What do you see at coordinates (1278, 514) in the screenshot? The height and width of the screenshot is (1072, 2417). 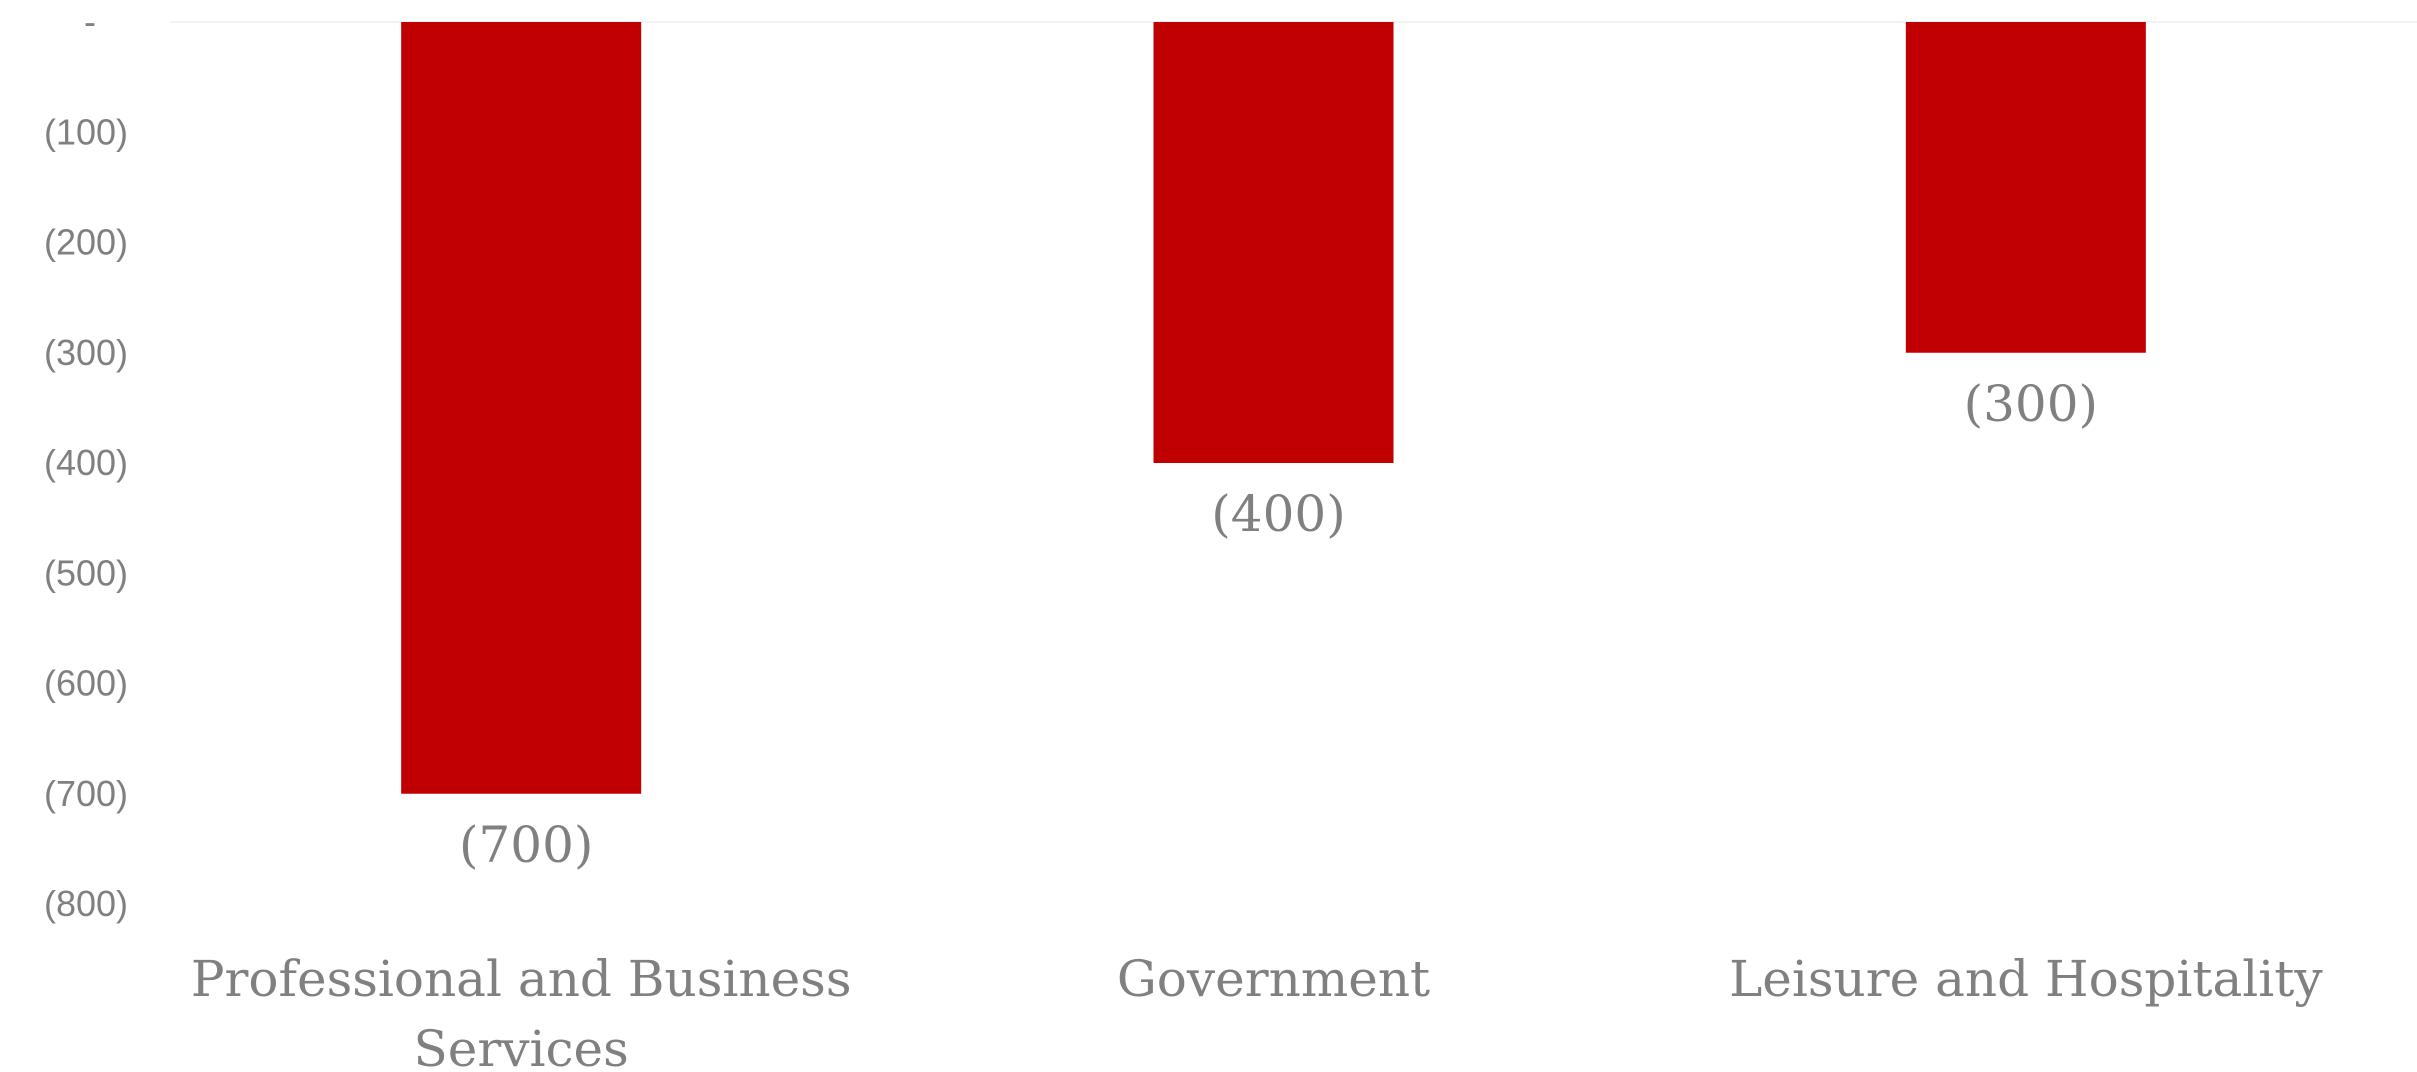 I see `data-label: (400)` at bounding box center [1278, 514].